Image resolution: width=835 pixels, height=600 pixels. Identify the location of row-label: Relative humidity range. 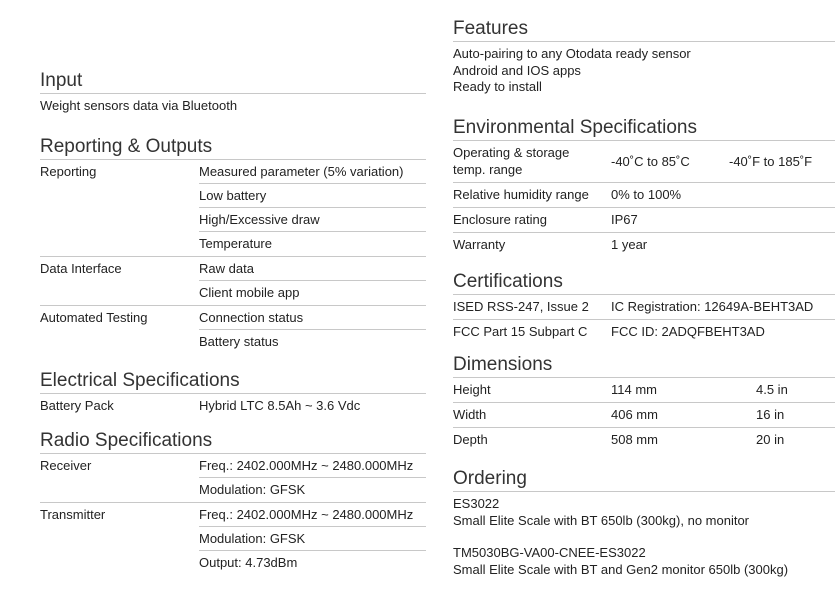
(521, 194).